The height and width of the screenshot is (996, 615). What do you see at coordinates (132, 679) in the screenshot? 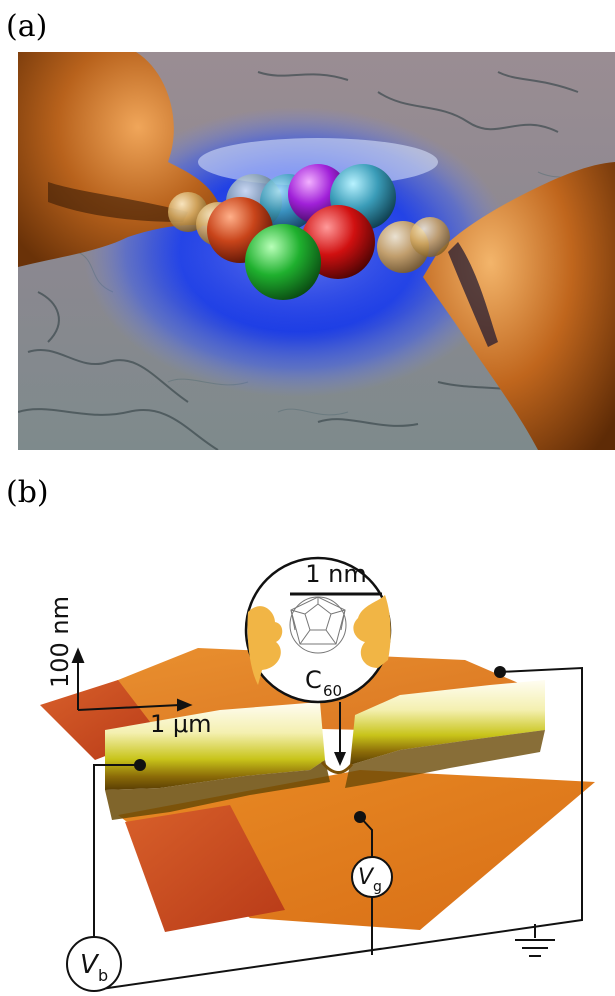
I see `scale-axes` at bounding box center [132, 679].